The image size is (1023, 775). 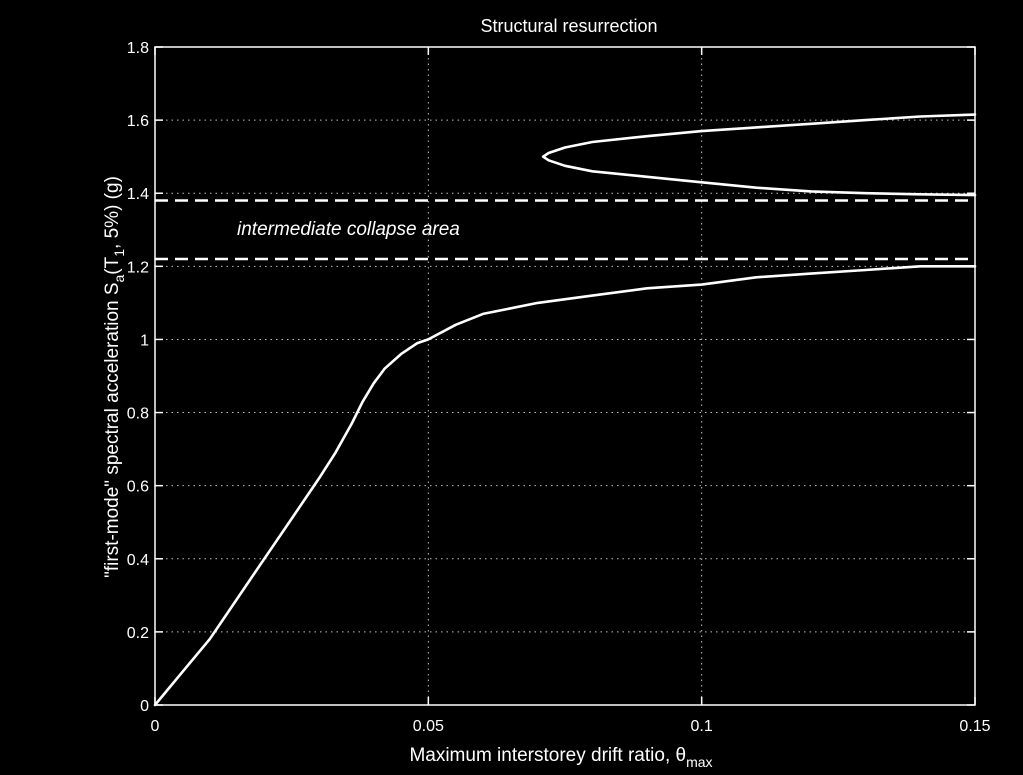 What do you see at coordinates (138, 194) in the screenshot?
I see `y-tick-label: 1.4` at bounding box center [138, 194].